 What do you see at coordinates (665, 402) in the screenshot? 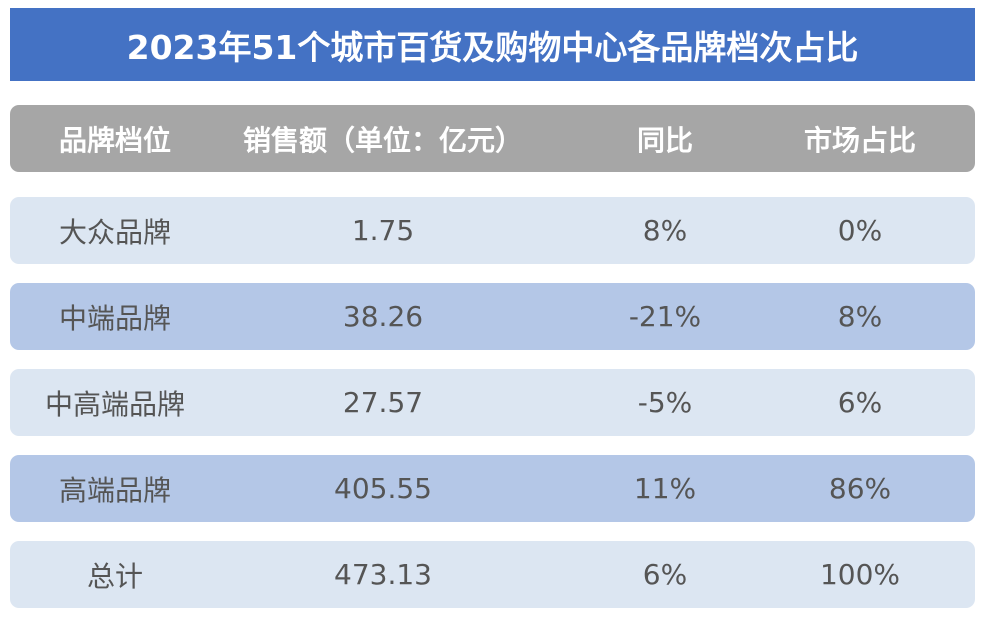
I see `table-cell: -5%` at bounding box center [665, 402].